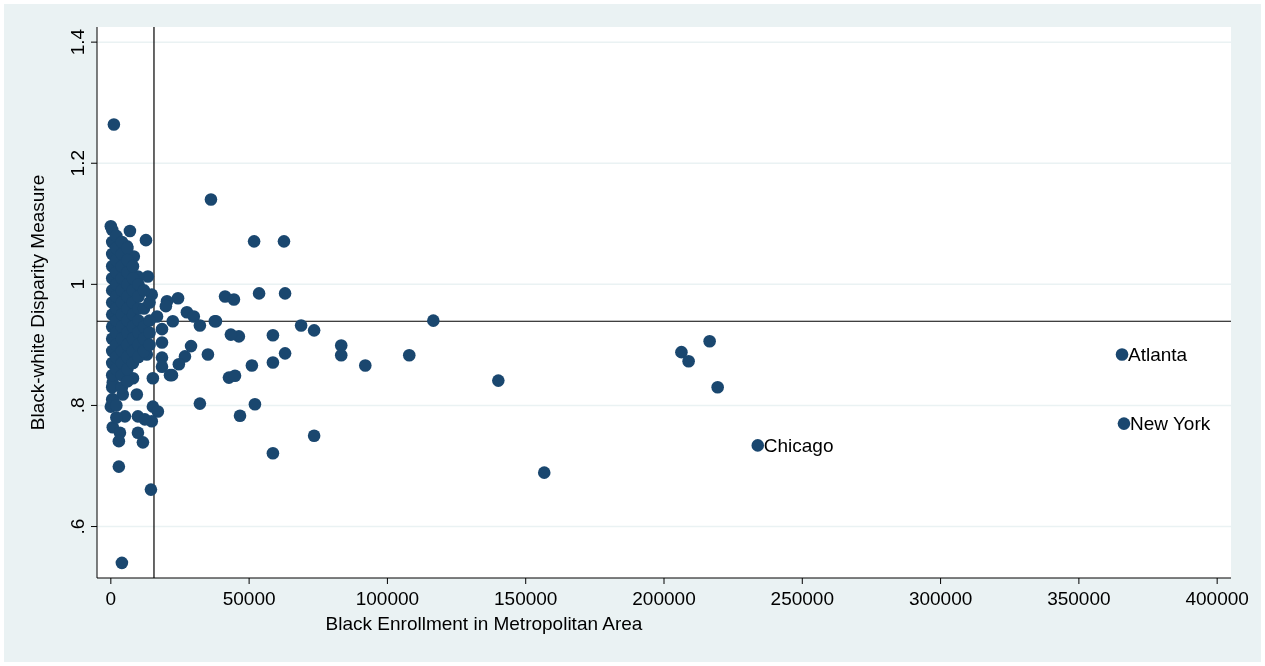 This screenshot has height=666, width=1265. I want to click on annotation: Chicago, so click(798, 446).